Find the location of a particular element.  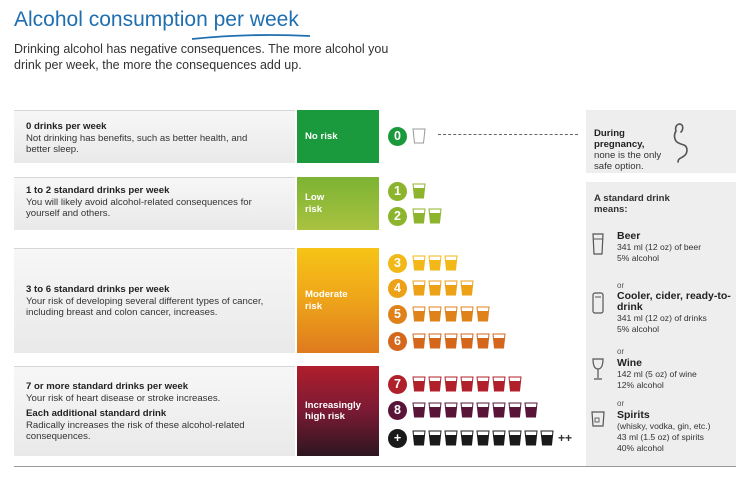

row-heading: 7 or more standard drinks per week is located at coordinates (107, 386).